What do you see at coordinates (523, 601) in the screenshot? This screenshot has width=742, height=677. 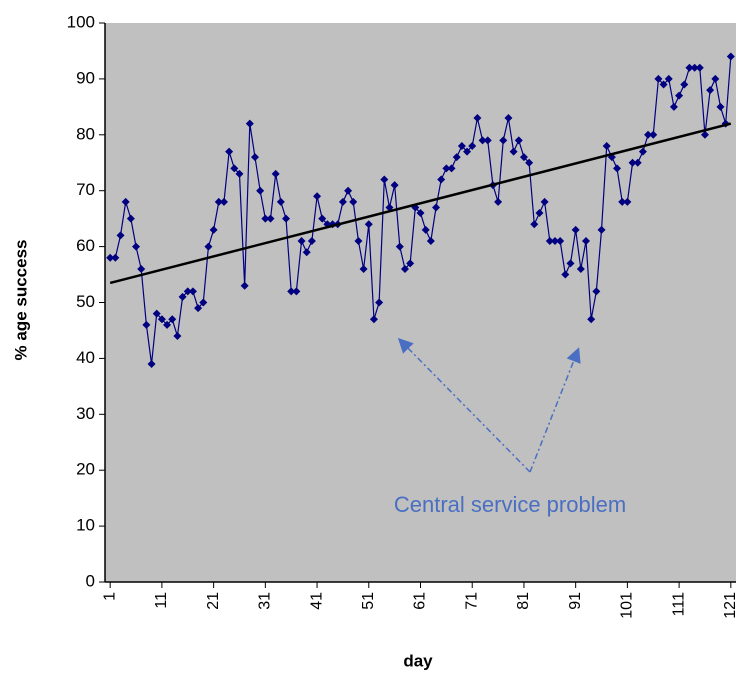 I see `x-tick-label: 81` at bounding box center [523, 601].